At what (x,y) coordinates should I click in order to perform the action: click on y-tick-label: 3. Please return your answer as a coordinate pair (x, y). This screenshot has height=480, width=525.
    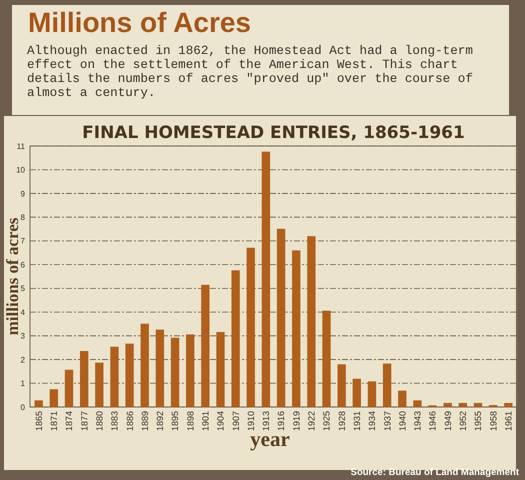
    Looking at the image, I should click on (23, 336).